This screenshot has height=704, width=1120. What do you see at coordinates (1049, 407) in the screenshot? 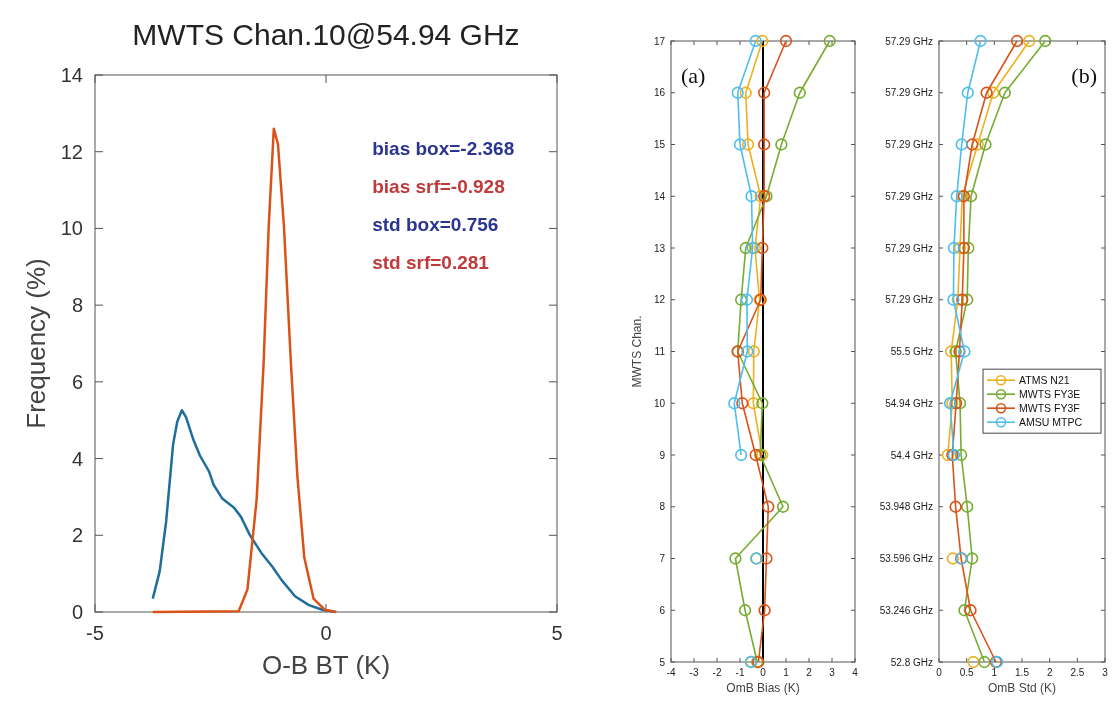
I see `legend-label: MWTS FY3F` at bounding box center [1049, 407].